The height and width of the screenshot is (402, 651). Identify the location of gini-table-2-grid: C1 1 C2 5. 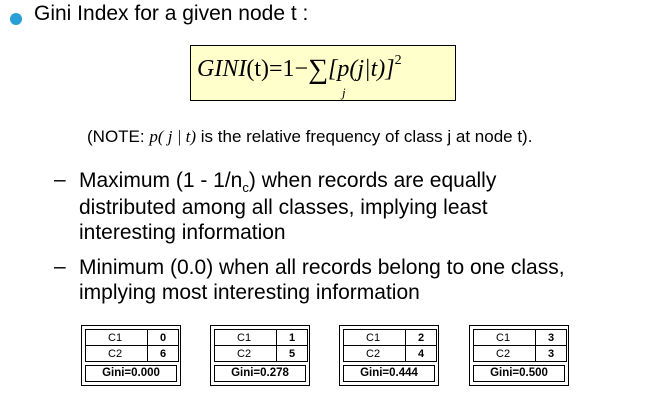
(261, 345).